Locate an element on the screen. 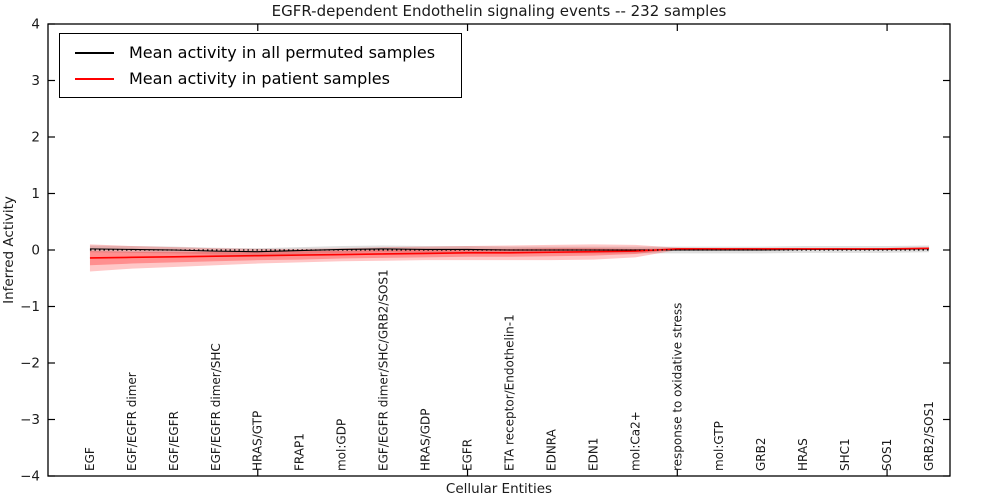 Image resolution: width=1000 pixels, height=500 pixels. y-tick-label: 3 is located at coordinates (35, 81).